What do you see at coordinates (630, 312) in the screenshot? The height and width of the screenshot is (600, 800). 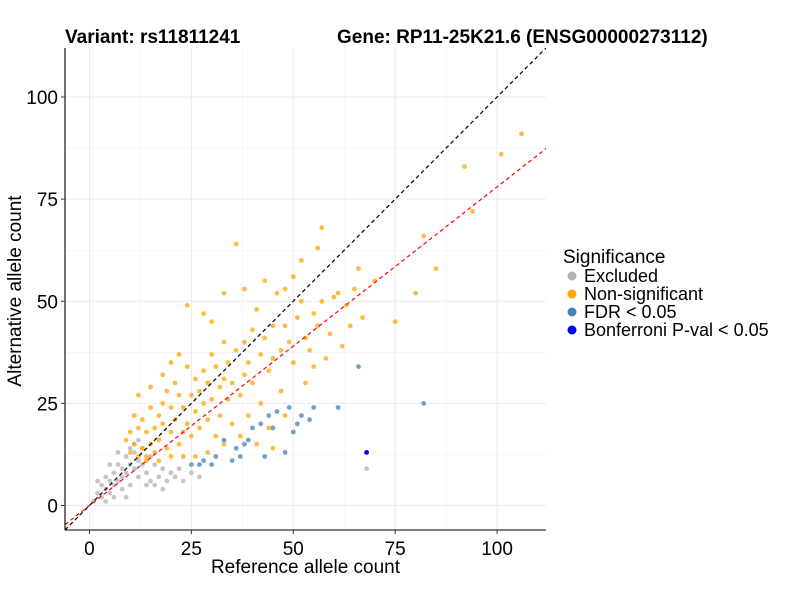 I see `legend-label-2: FDR < 0.05` at bounding box center [630, 312].